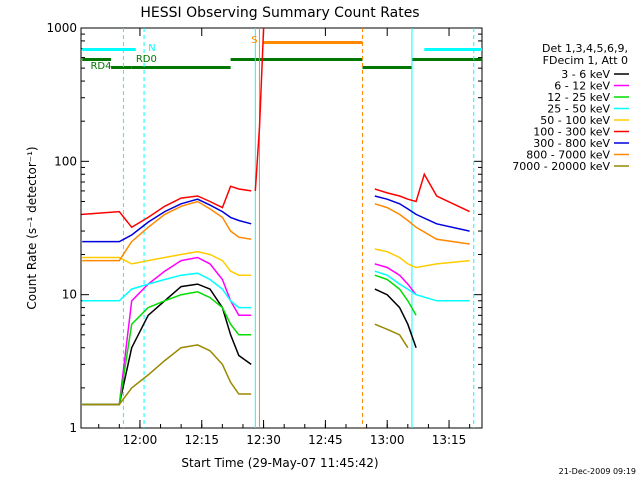 The height and width of the screenshot is (480, 640). What do you see at coordinates (279, 13) in the screenshot?
I see `chart-title: HESSI Observing Summary Count Rates` at bounding box center [279, 13].